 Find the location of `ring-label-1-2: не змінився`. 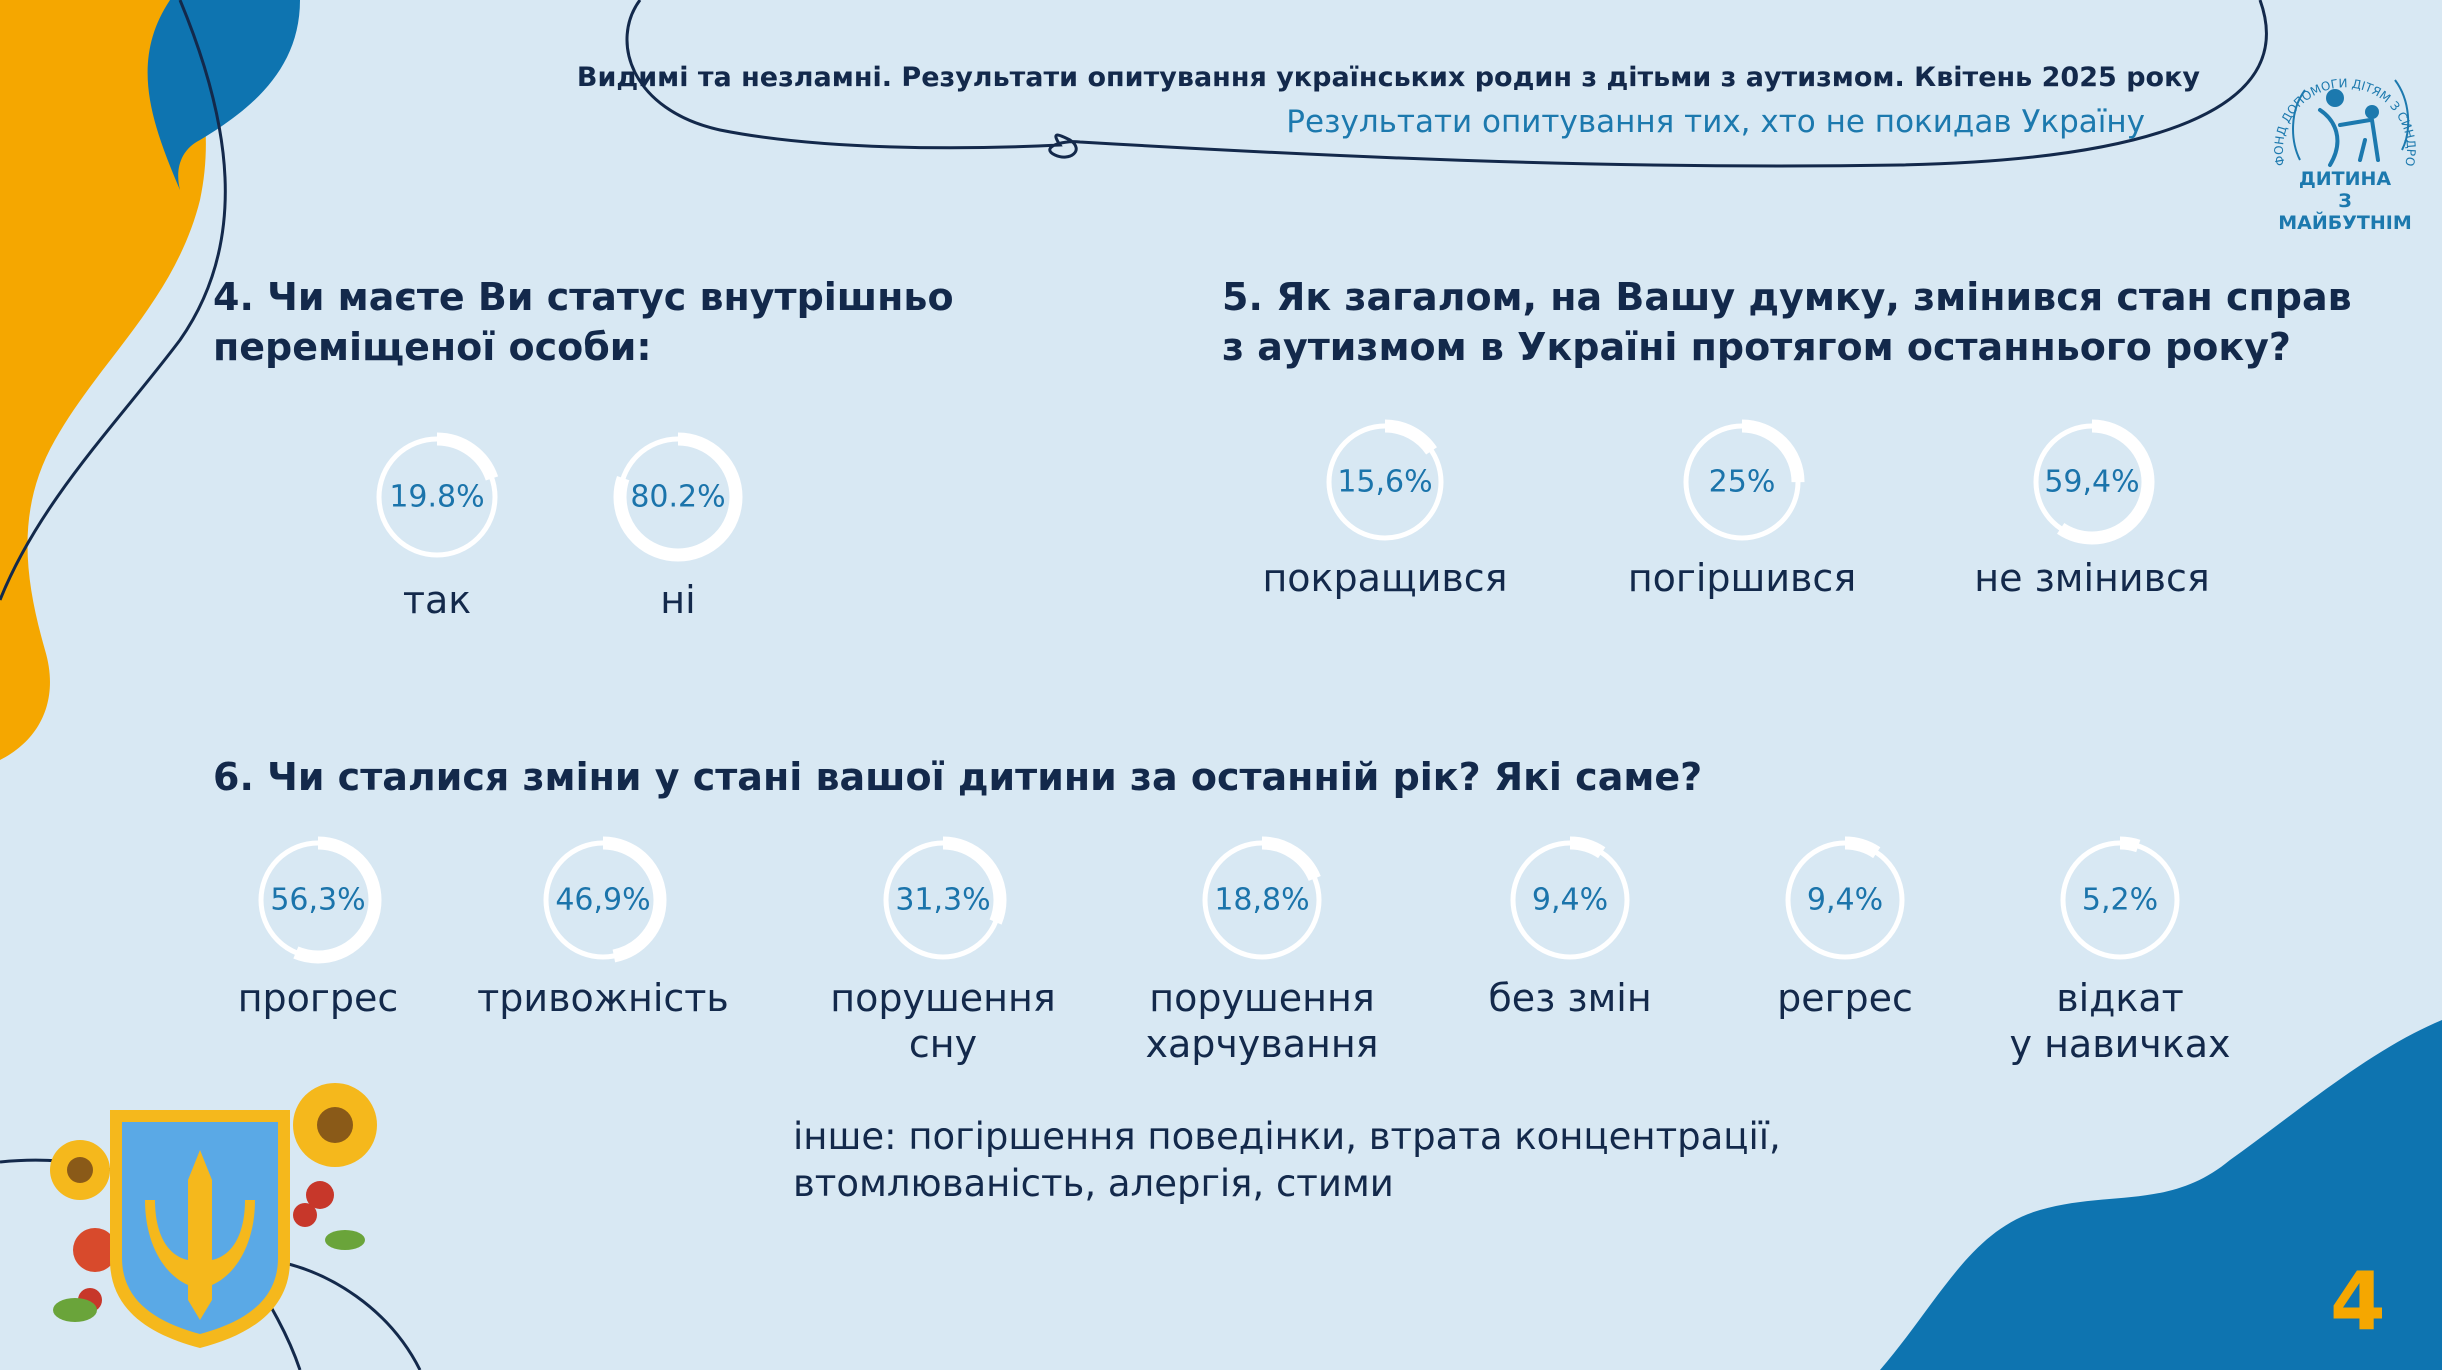

ring-label-1-2: не змінився is located at coordinates (2092, 578).